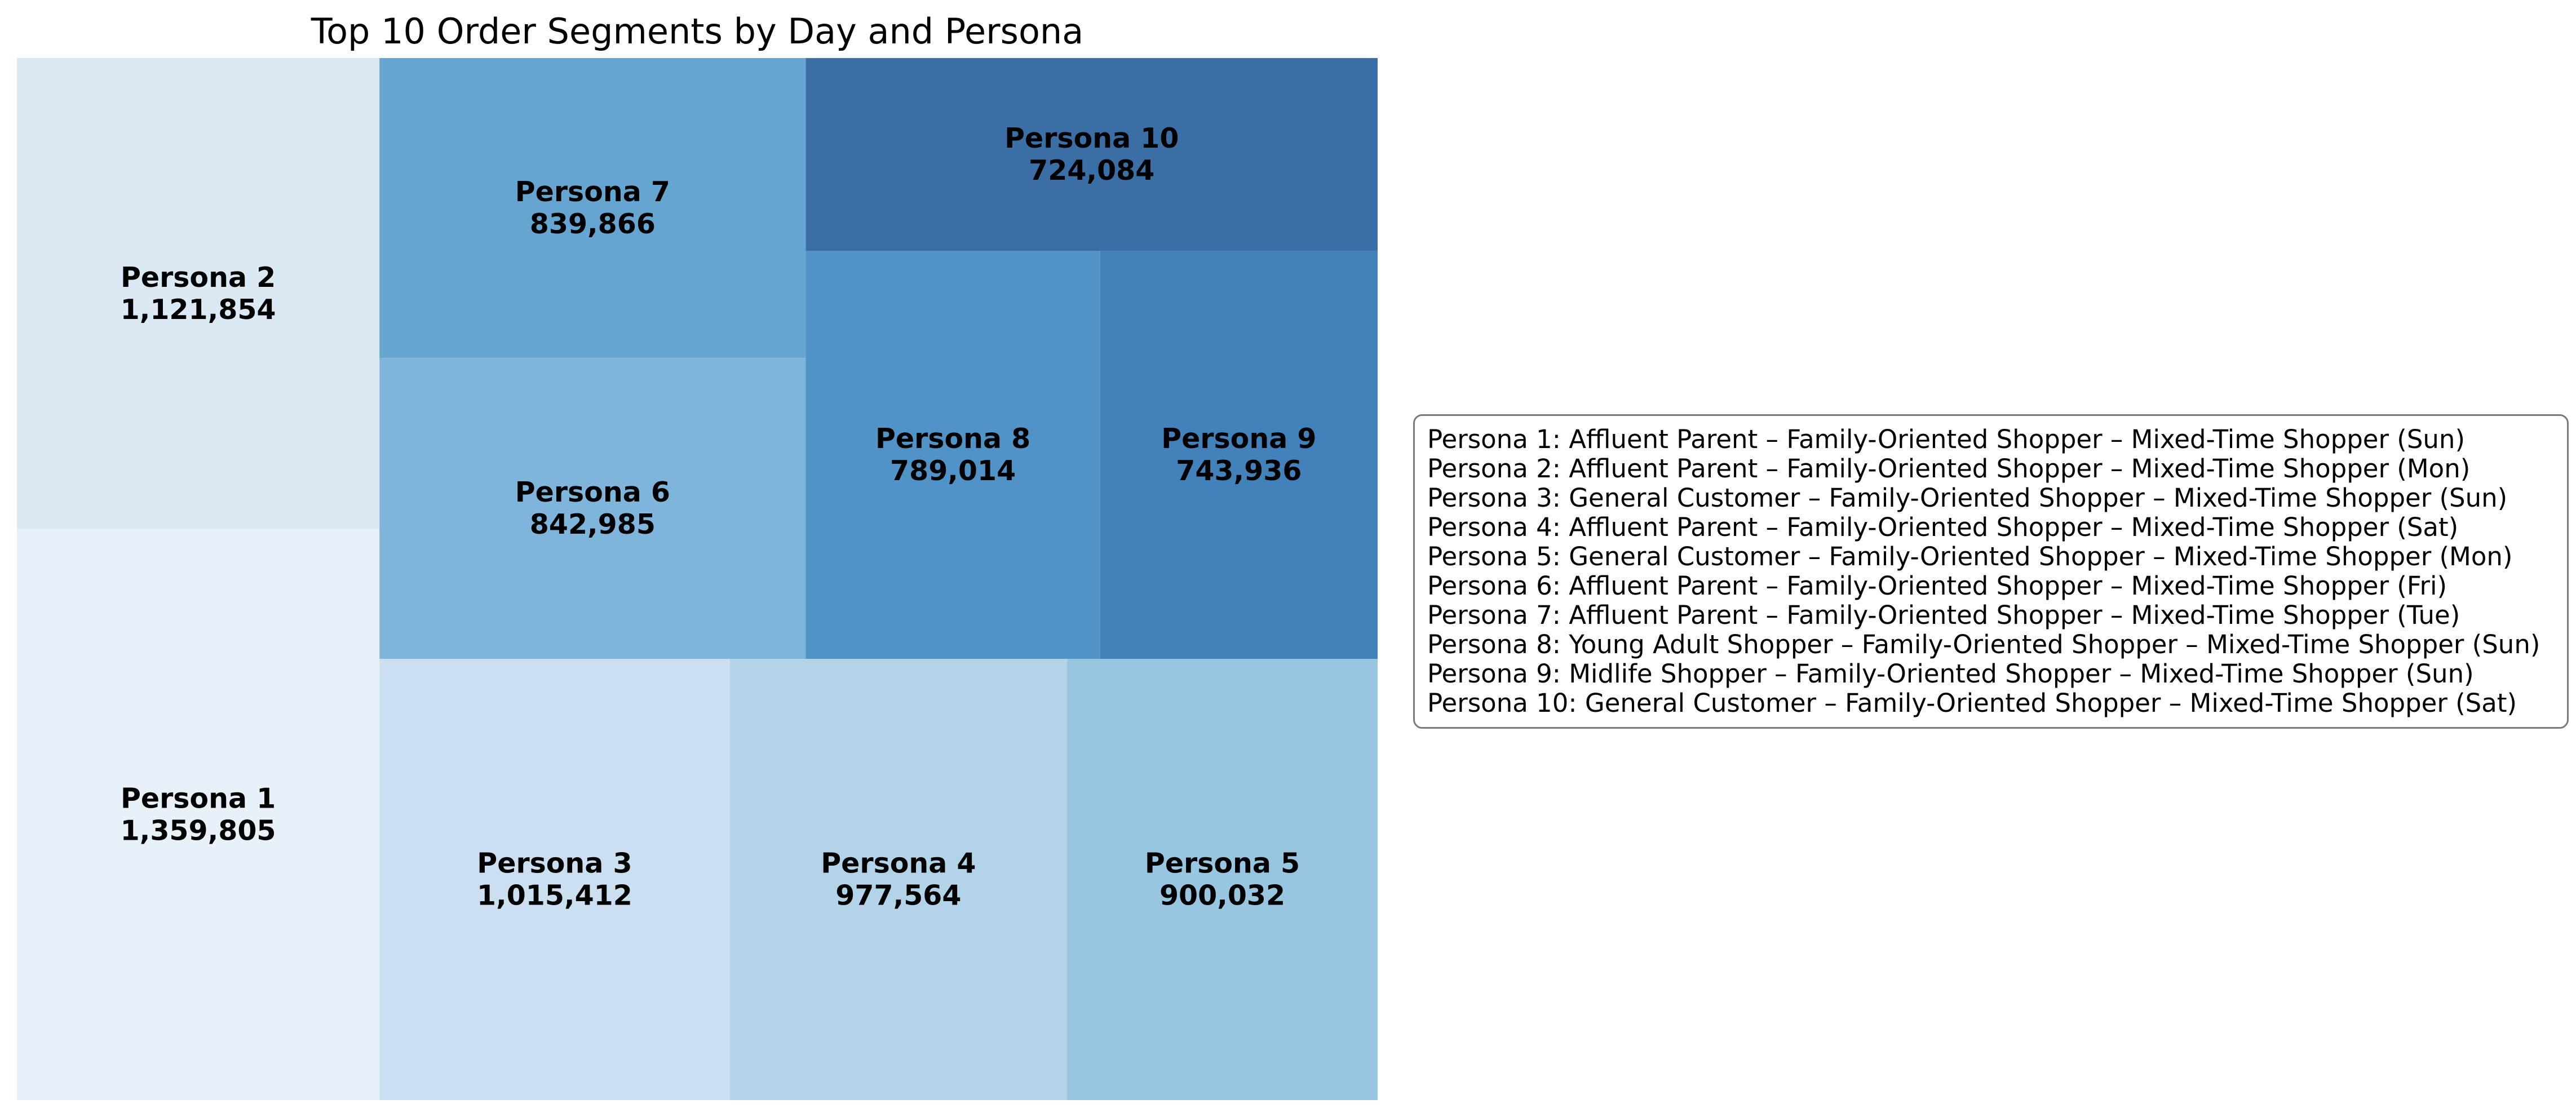 This screenshot has height=1117, width=2576. Describe the element at coordinates (592, 192) in the screenshot. I see `tile-label: Persona 7` at that location.